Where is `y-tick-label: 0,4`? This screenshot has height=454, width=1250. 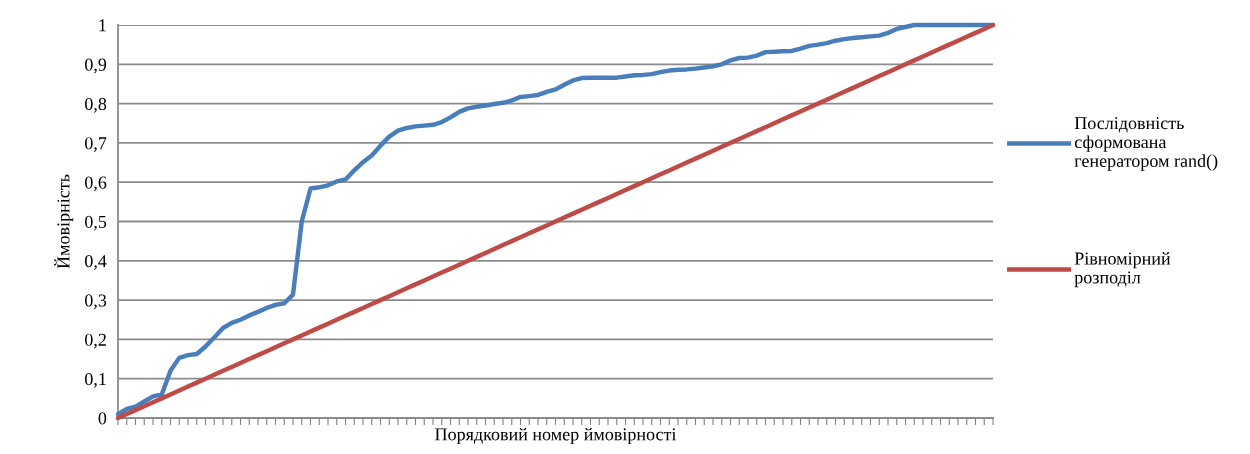 y-tick-label: 0,4 is located at coordinates (96, 262).